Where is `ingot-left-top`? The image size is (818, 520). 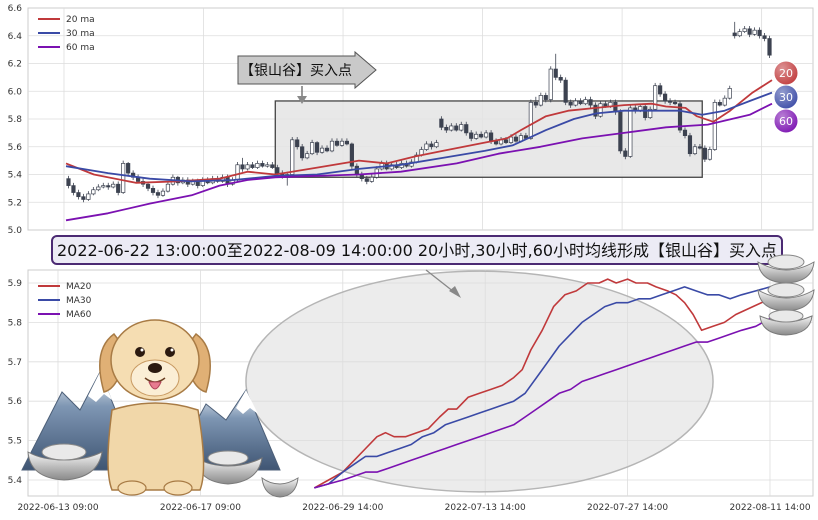
ingot-left-top is located at coordinates (64, 452).